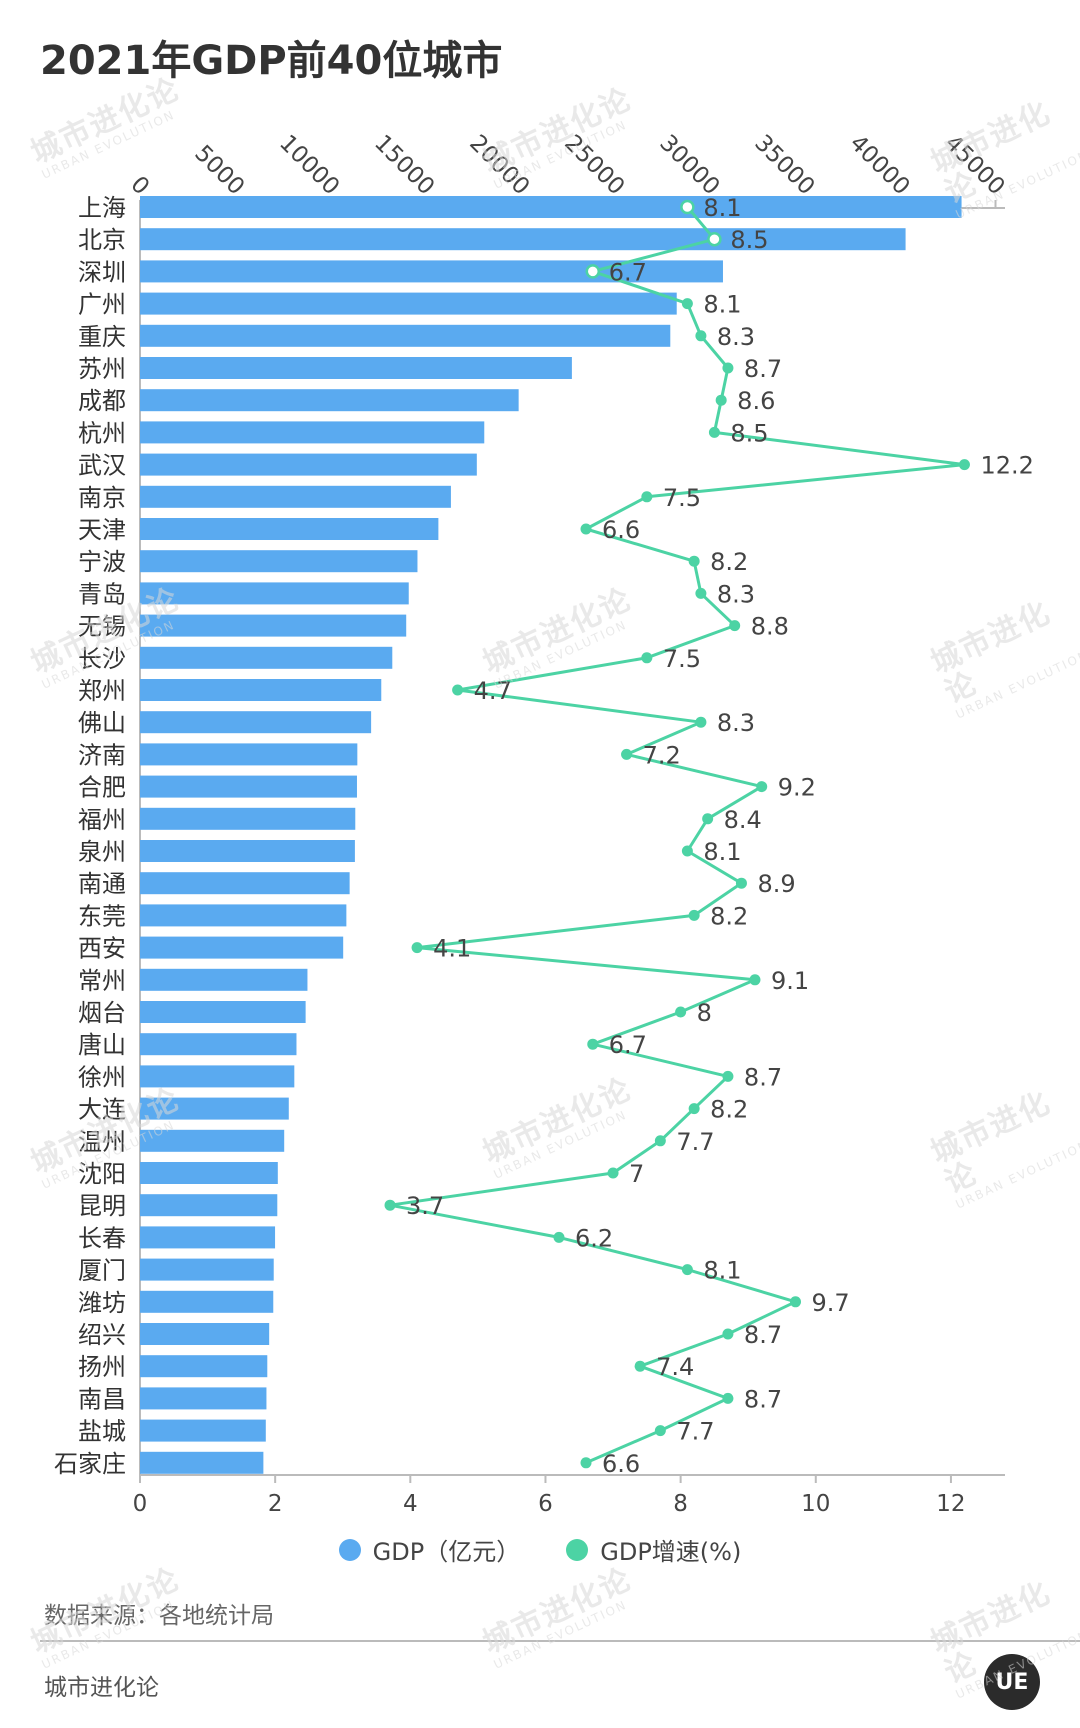  What do you see at coordinates (219, 170) in the screenshot?
I see `top-axis-tick-label: 5000` at bounding box center [219, 170].